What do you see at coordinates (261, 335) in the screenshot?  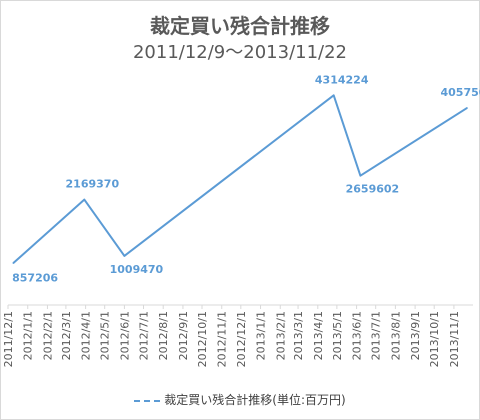 I see `x-tick-label: 2013/1/1` at bounding box center [261, 335].